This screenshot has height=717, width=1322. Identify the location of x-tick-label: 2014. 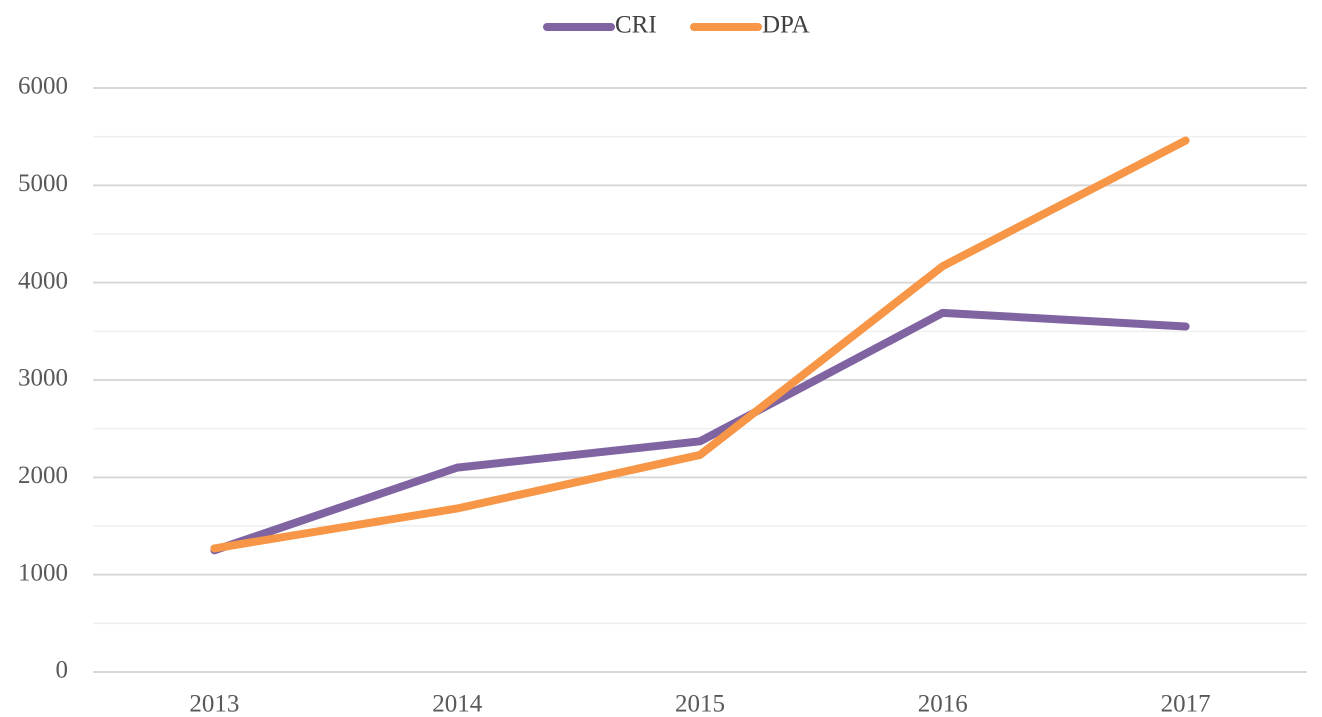
(457, 704).